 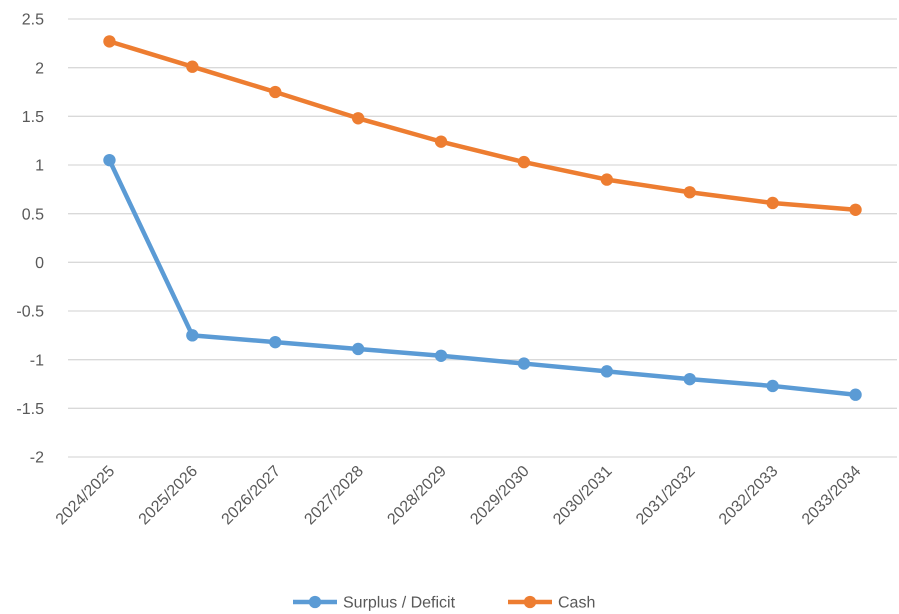 What do you see at coordinates (30, 312) in the screenshot?
I see `y-tick-label: -0.5` at bounding box center [30, 312].